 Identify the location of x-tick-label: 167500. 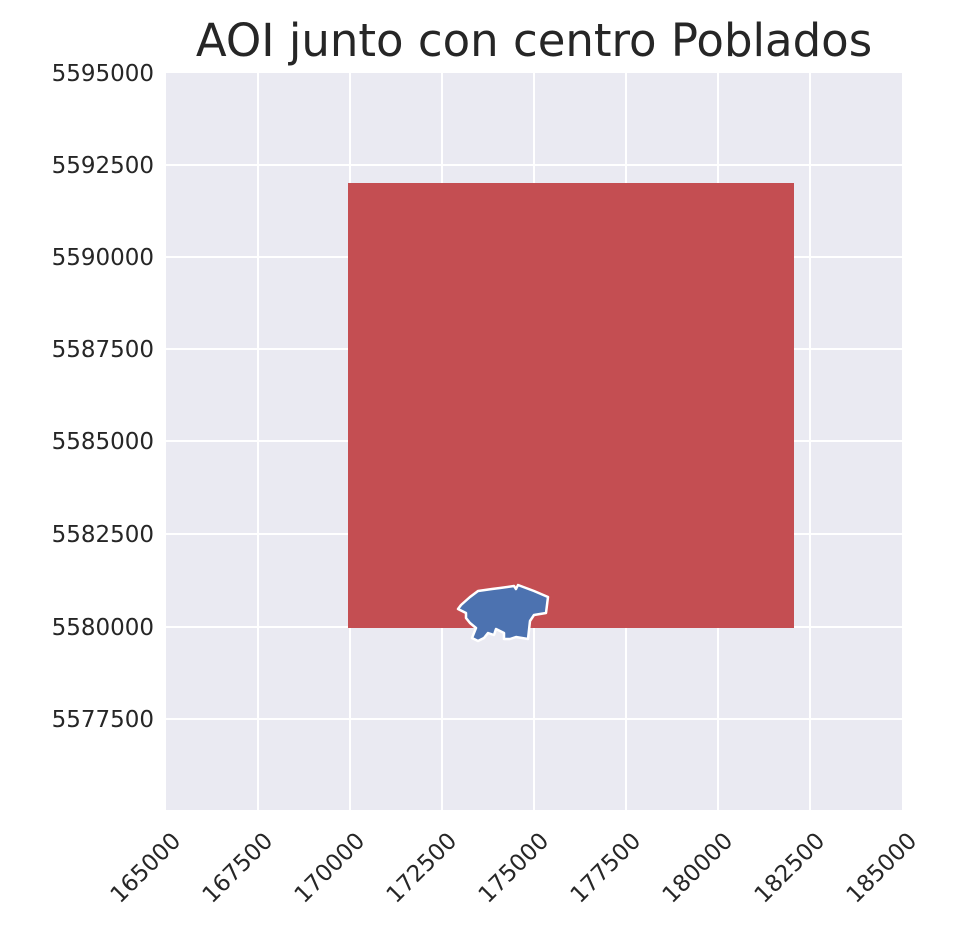
(238, 868).